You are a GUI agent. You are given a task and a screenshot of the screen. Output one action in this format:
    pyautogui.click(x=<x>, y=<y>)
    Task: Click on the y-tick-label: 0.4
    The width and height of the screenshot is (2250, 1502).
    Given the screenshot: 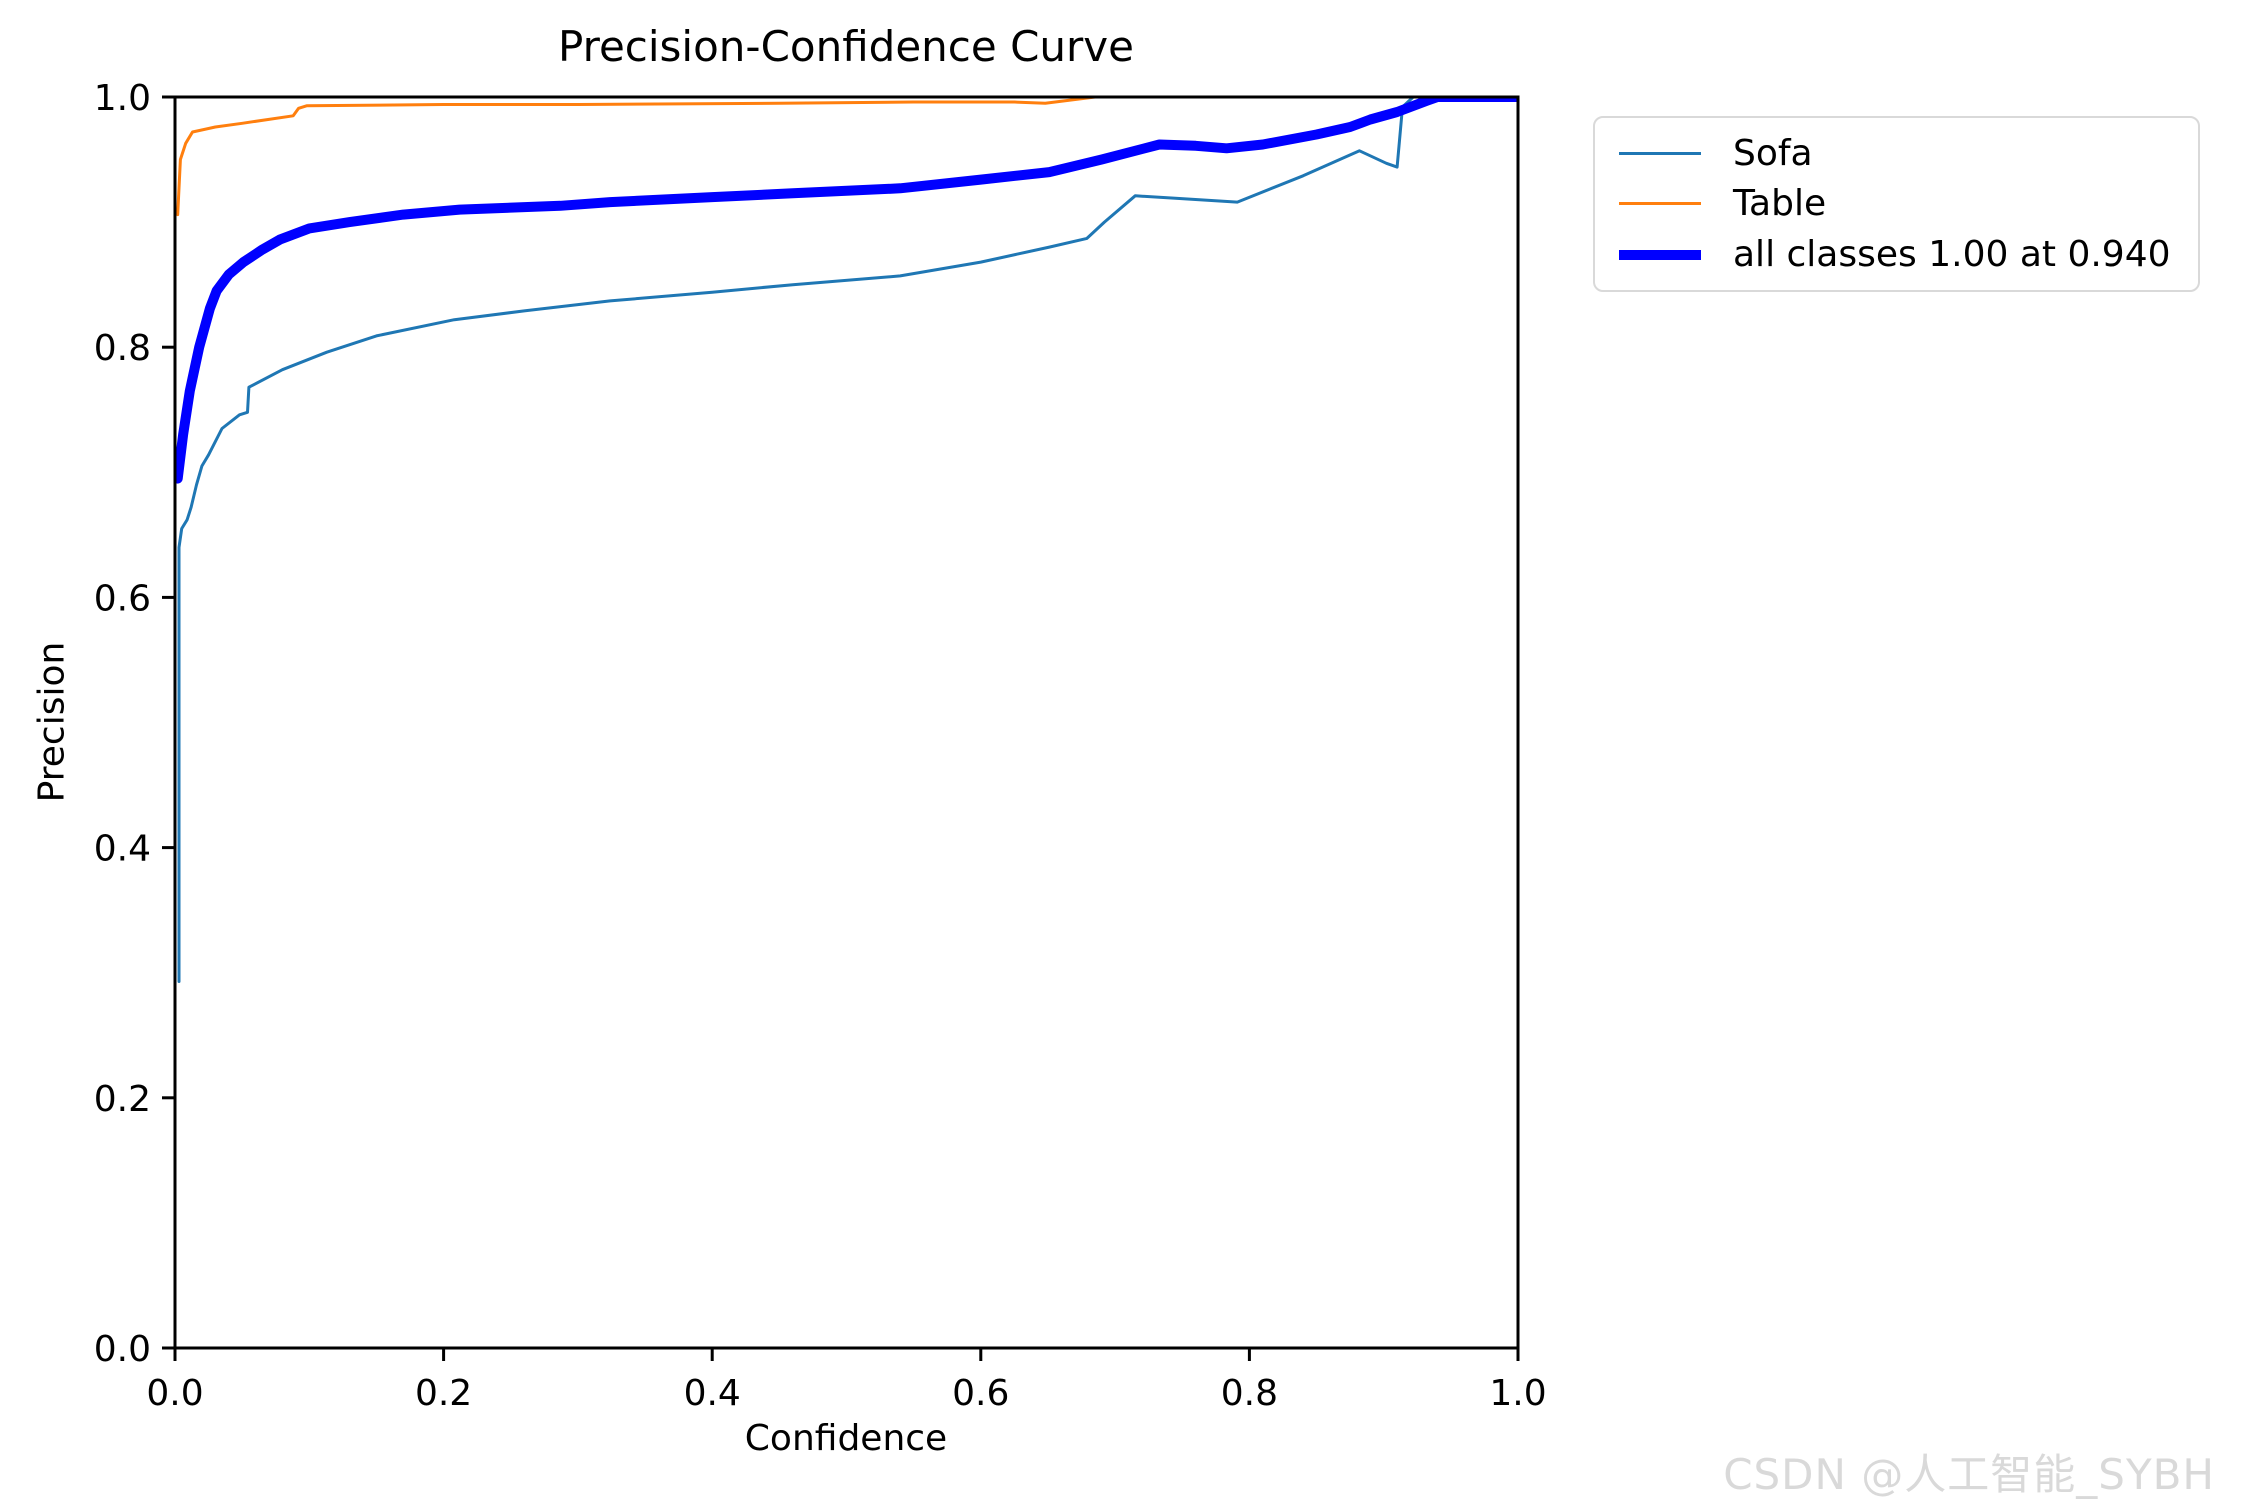 What is the action you would take?
    pyautogui.click(x=122, y=849)
    